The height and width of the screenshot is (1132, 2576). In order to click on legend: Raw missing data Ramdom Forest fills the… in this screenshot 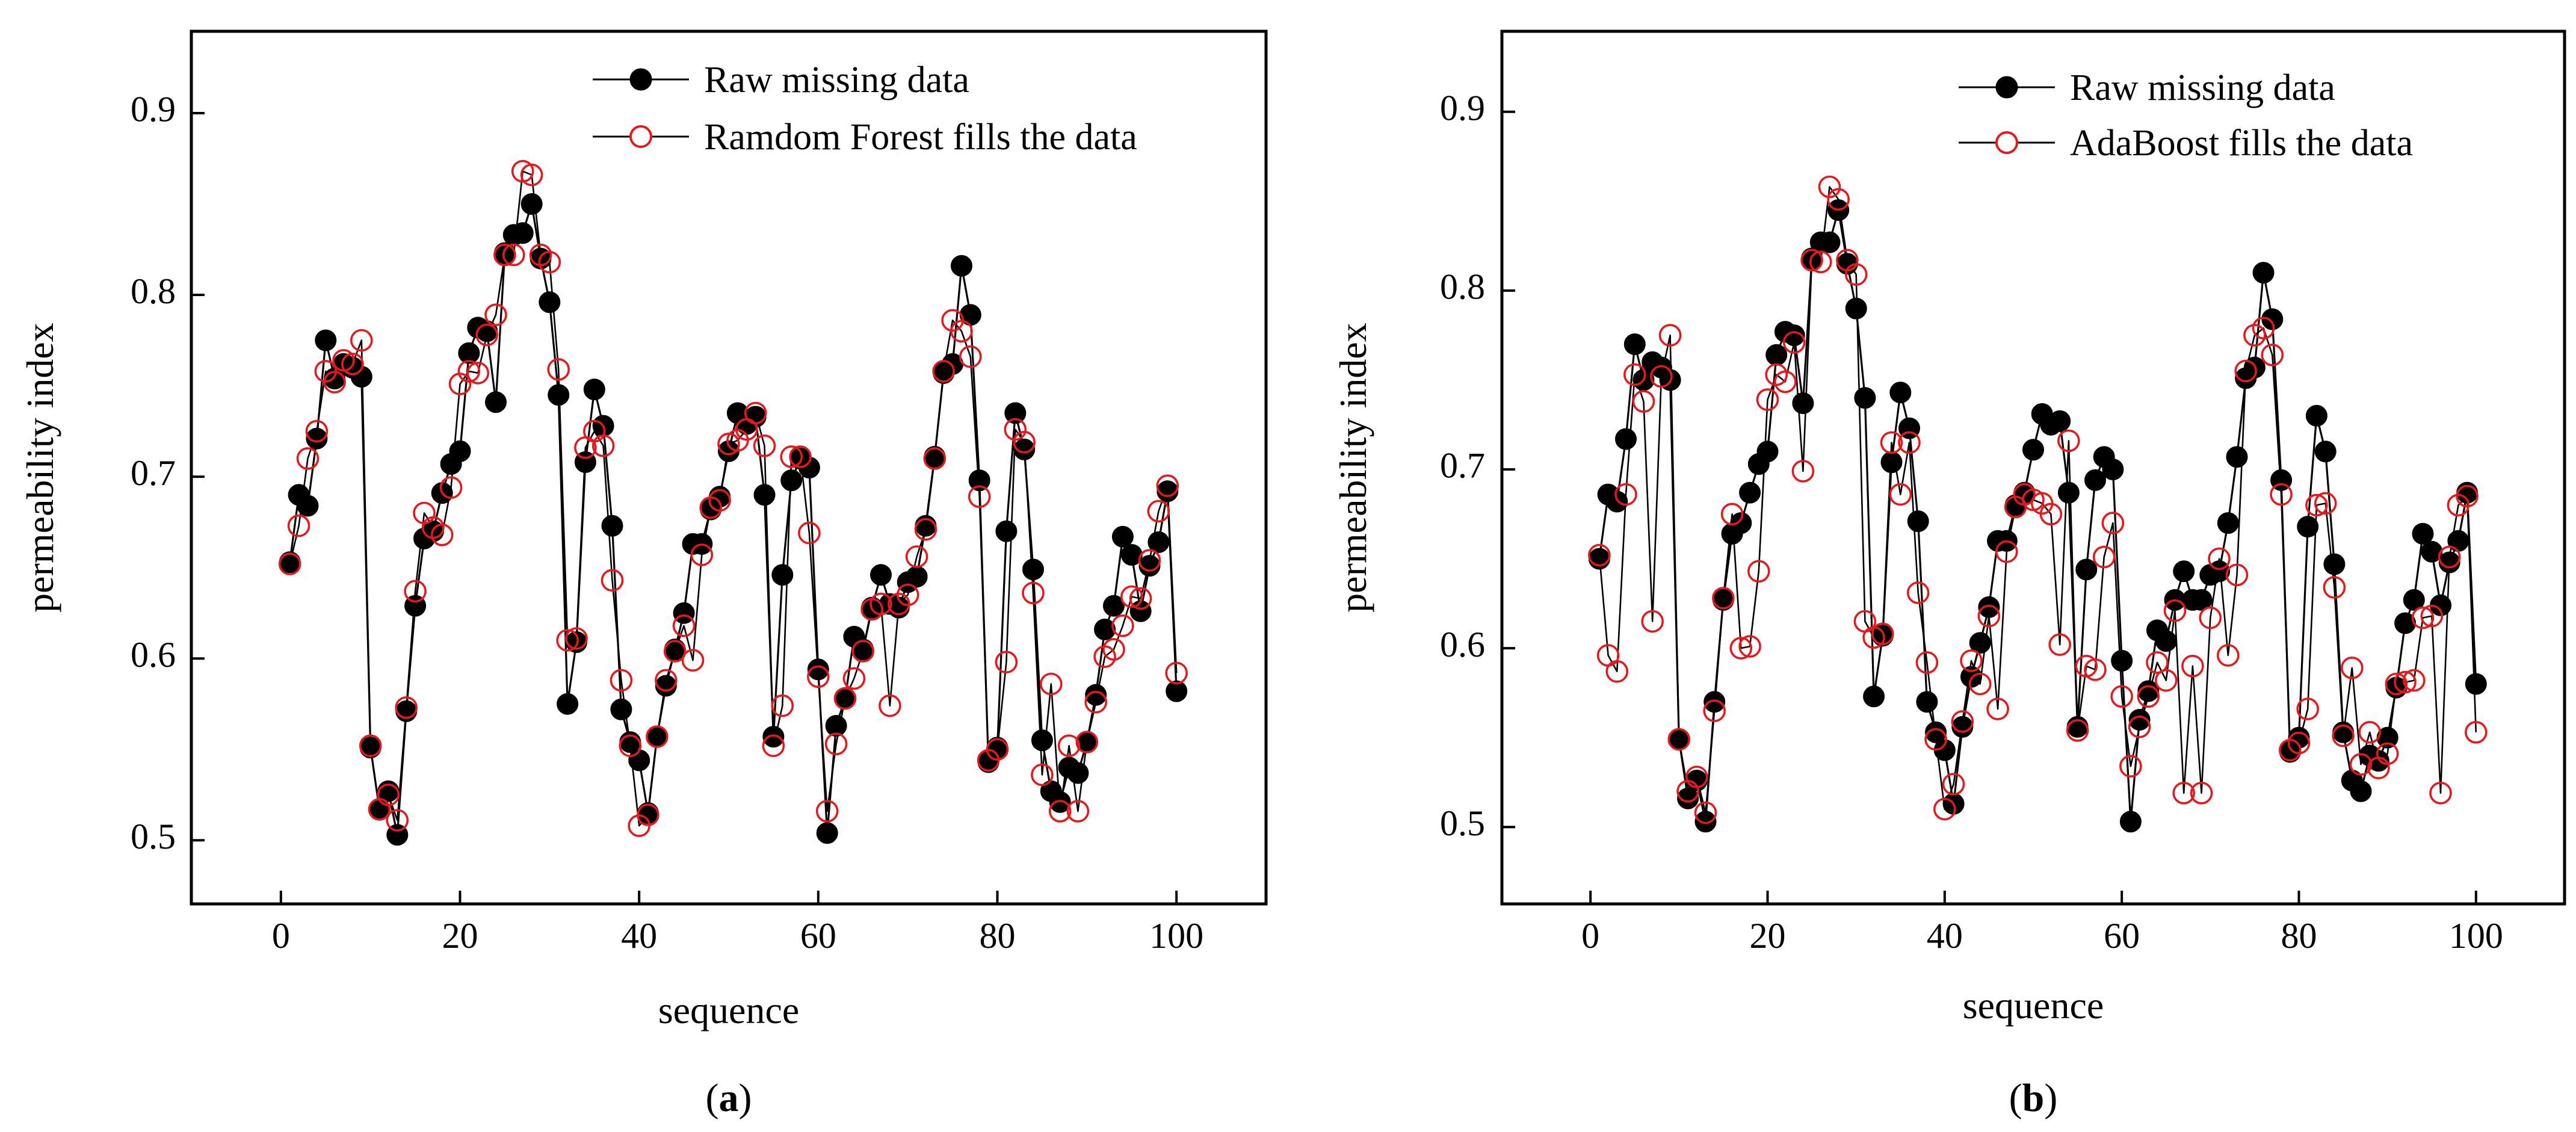, I will do `click(865, 109)`.